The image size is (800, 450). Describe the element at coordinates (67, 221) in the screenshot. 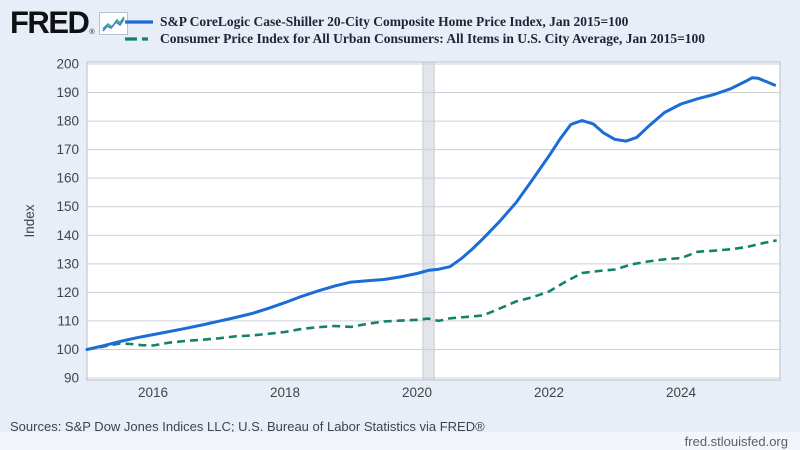

I see `y-tick-labels: 90 100 110 120 130 140 150 160 170 180 190 200` at that location.